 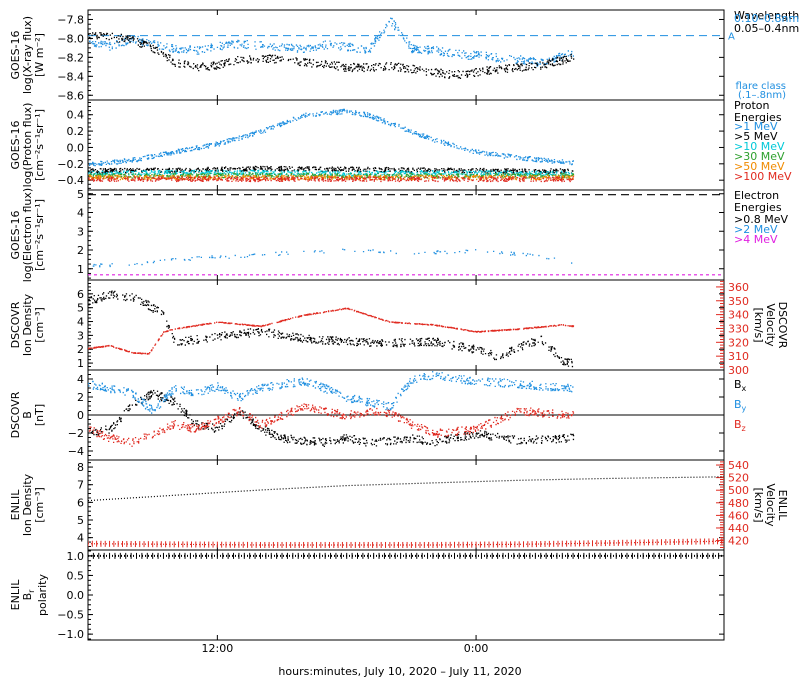 I want to click on y-axis-label-line: [nT], so click(x=39, y=415).